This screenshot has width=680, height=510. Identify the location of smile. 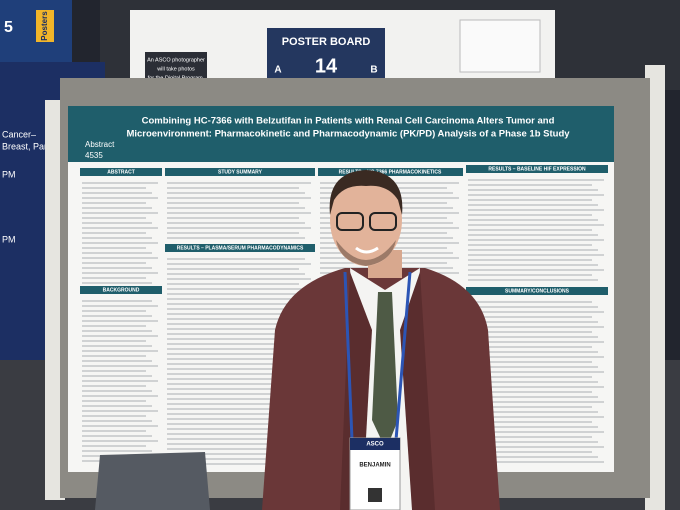
(367, 250).